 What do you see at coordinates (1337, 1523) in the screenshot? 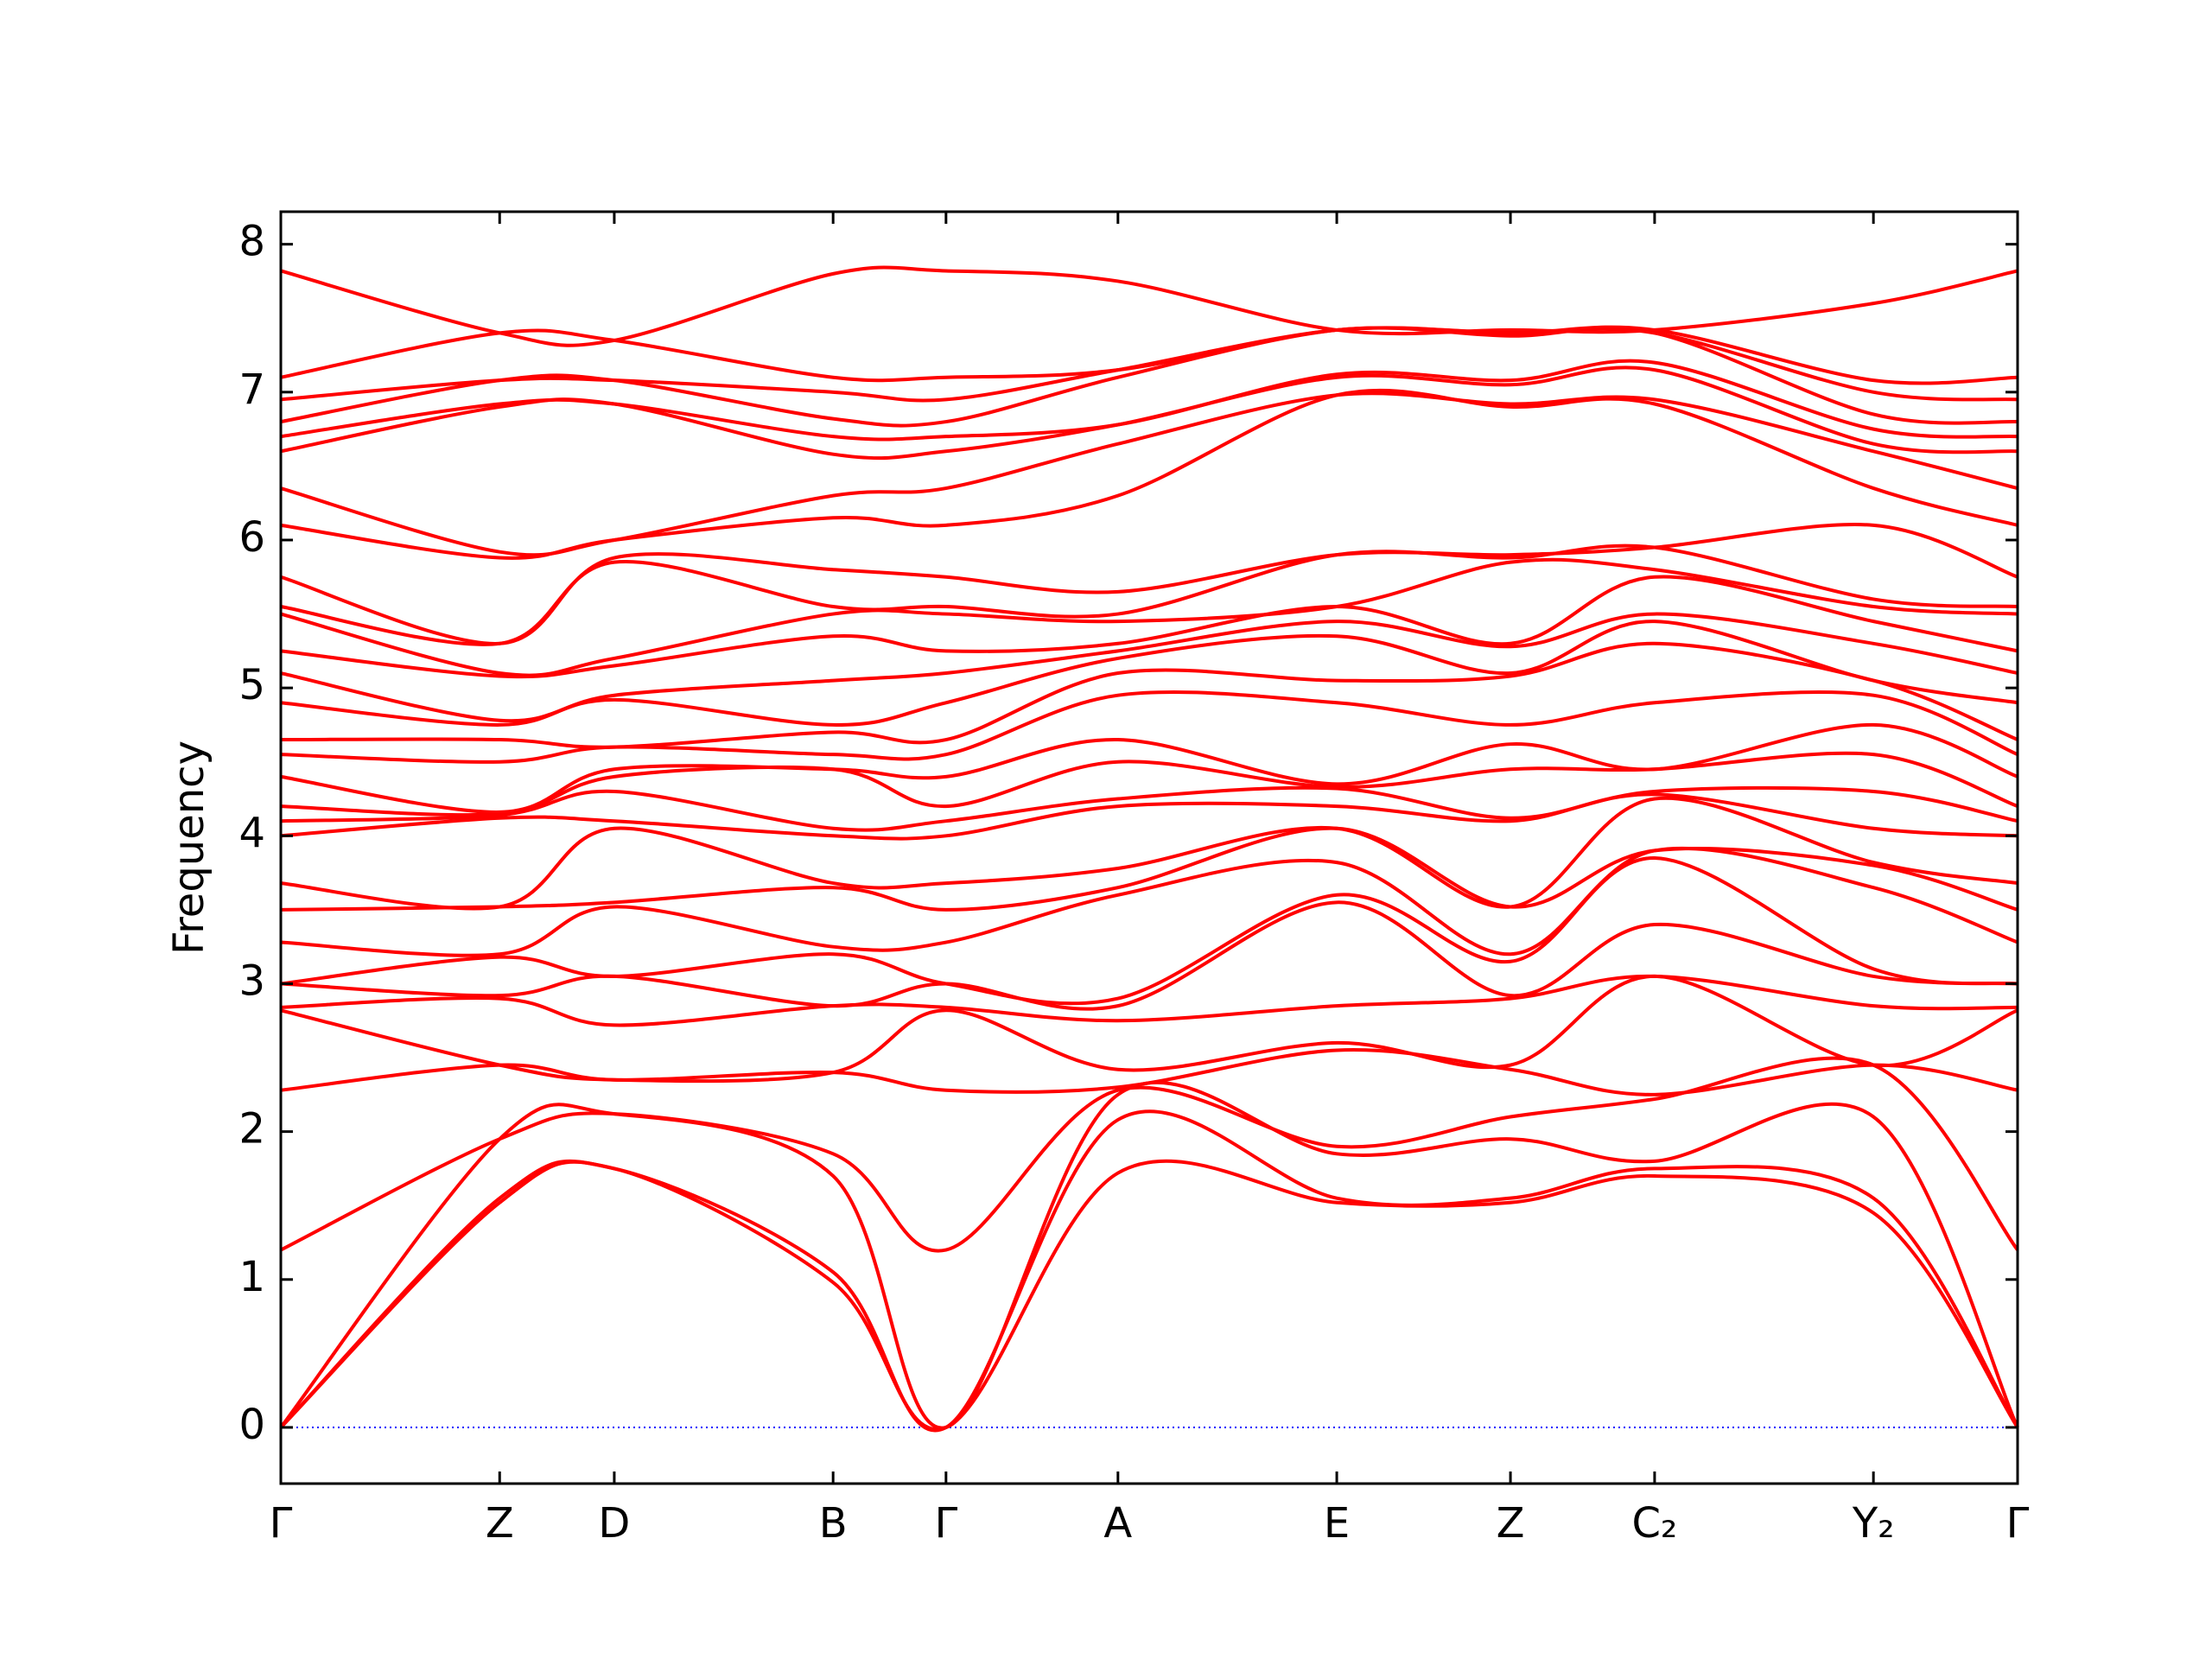
I see `x-tick-label: E` at bounding box center [1337, 1523].